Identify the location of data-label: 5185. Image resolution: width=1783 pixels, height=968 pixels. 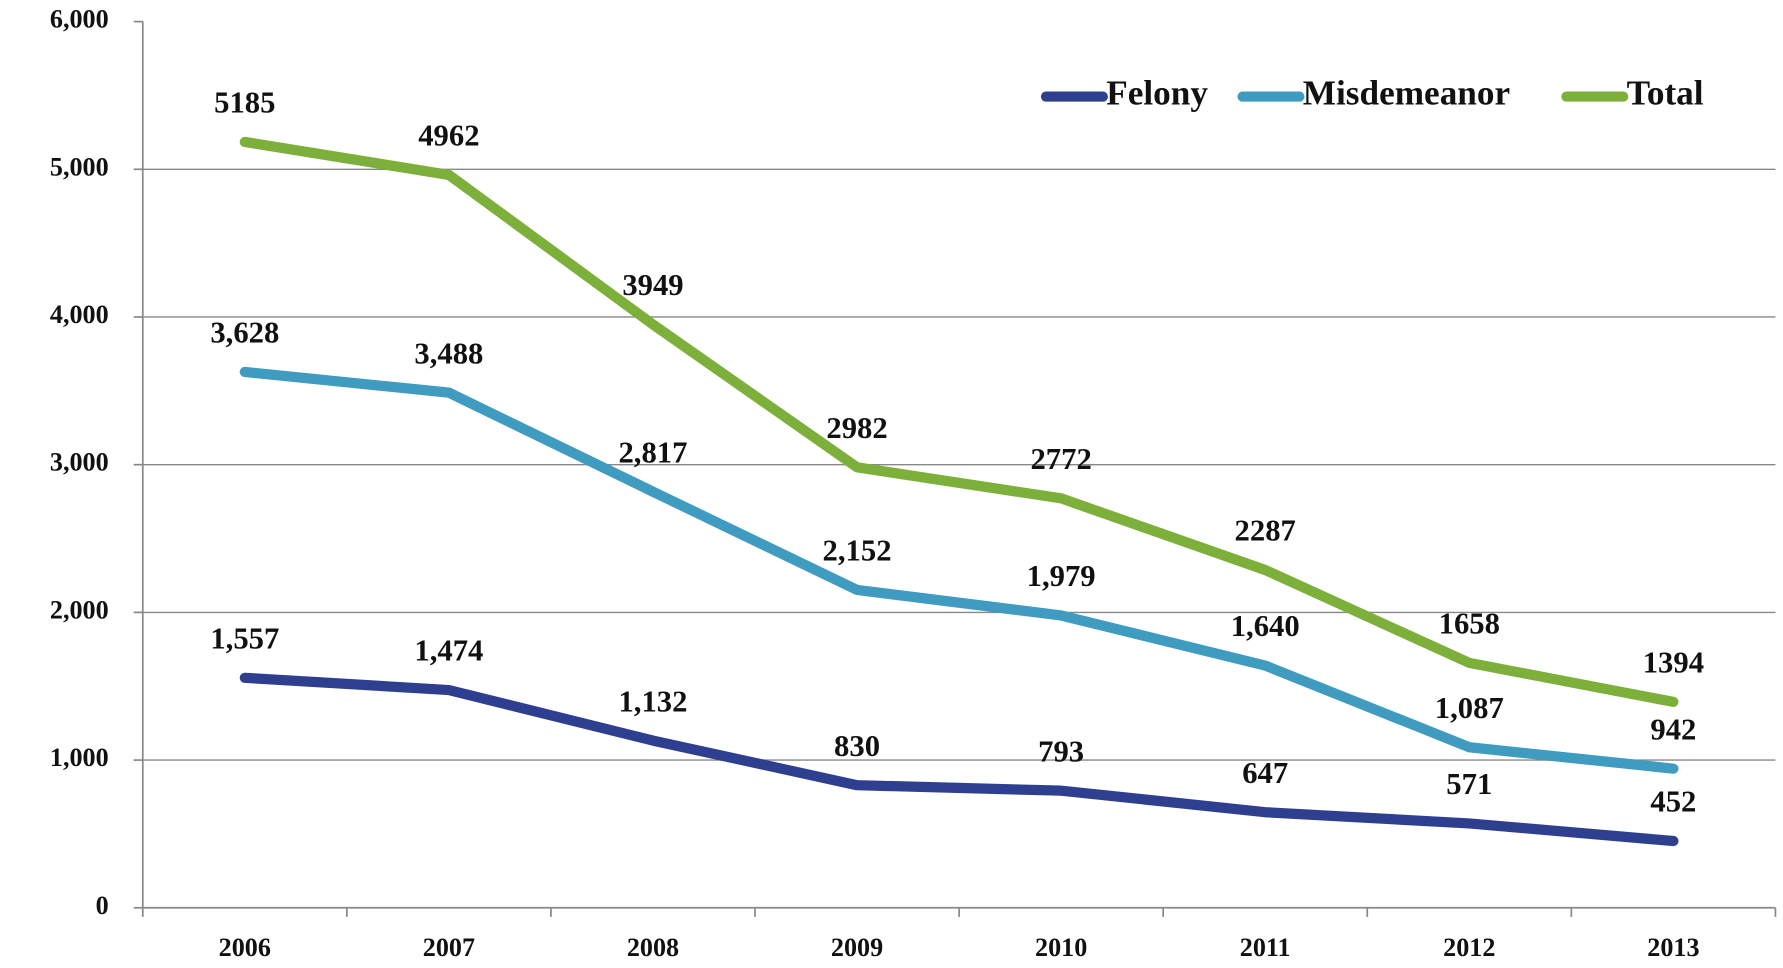
(244, 103).